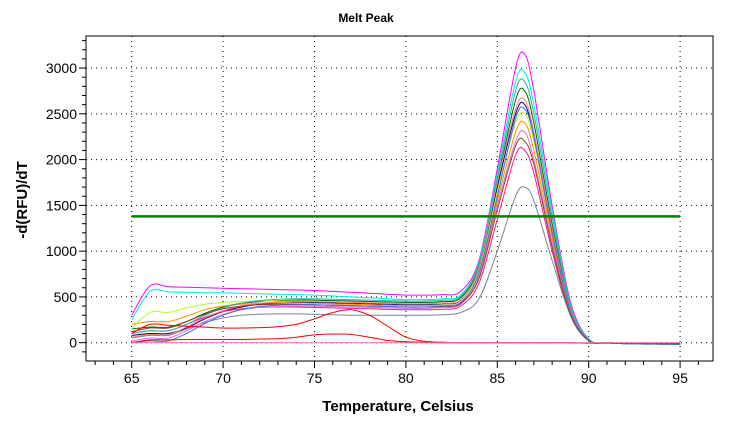  What do you see at coordinates (680, 378) in the screenshot?
I see `x-tick-label: 95` at bounding box center [680, 378].